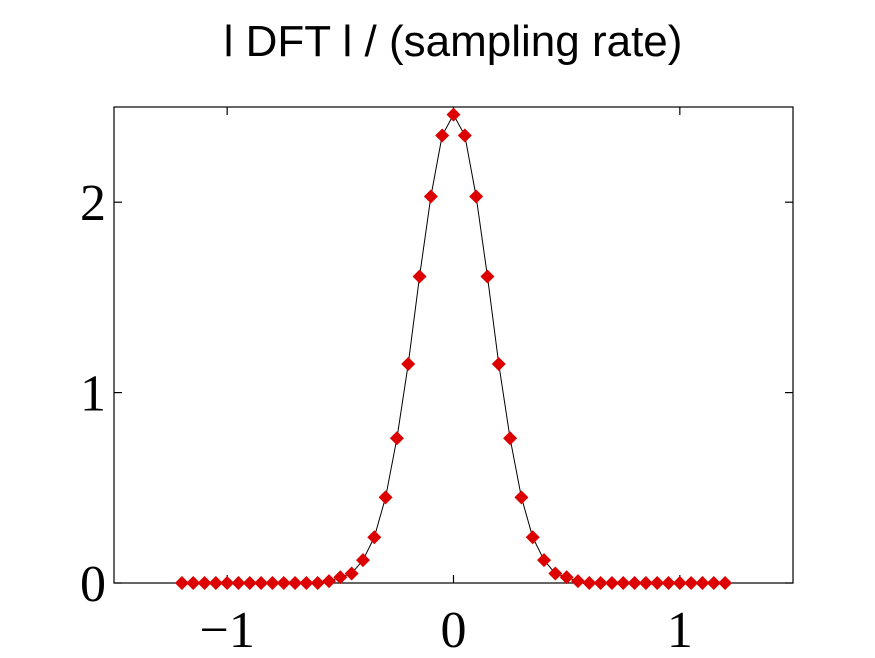 The image size is (875, 658). What do you see at coordinates (453, 41) in the screenshot?
I see `chart-title: l DFT l / (sampling rate)` at bounding box center [453, 41].